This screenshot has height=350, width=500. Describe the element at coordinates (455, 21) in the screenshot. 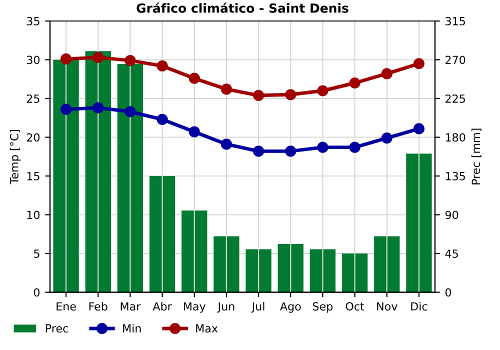

I see `y2-tick-label: 315` at that location.